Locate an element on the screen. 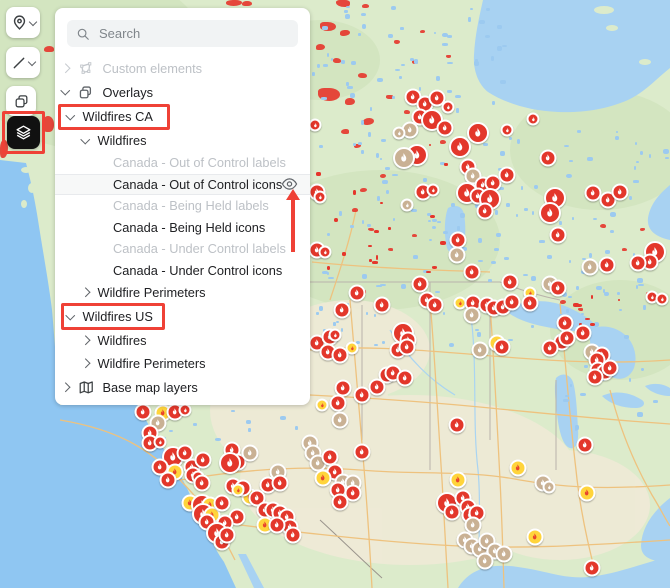 Image resolution: width=670 pixels, height=588 pixels. layer-label: Canada - Being Held icons is located at coordinates (189, 227).